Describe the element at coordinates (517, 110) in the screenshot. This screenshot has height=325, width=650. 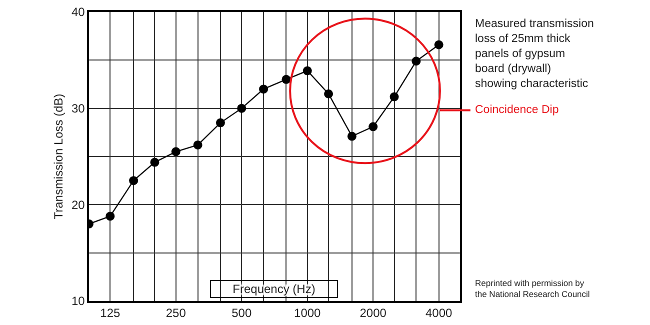
I see `text: Coincidence Dip` at that location.